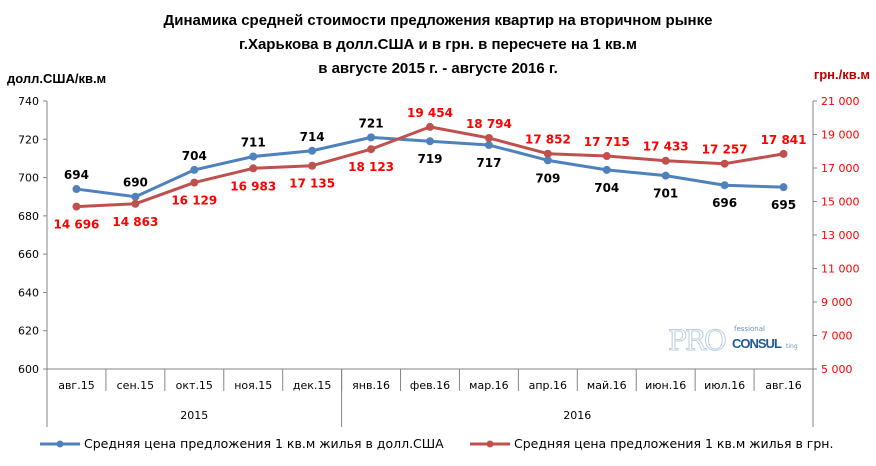 This screenshot has width=876, height=466. What do you see at coordinates (783, 385) in the screenshot?
I see `x-tick-label: авг.16` at bounding box center [783, 385].